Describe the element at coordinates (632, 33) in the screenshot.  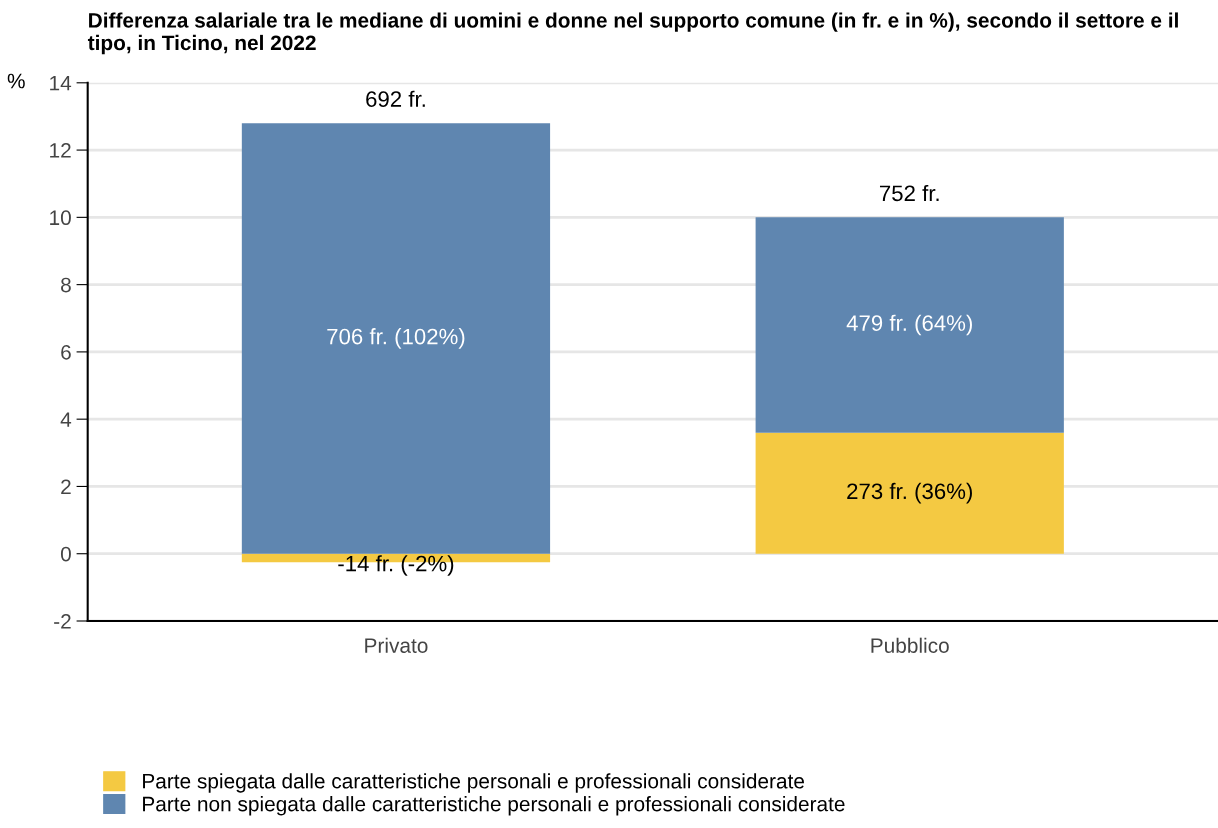
I see `chart-title: Differenza salariale tra le mediane di uomini e donne nel supporto comune (in fr. e in %), secondo il settore e il tipo, in Ticino, nel 2022` at that location.